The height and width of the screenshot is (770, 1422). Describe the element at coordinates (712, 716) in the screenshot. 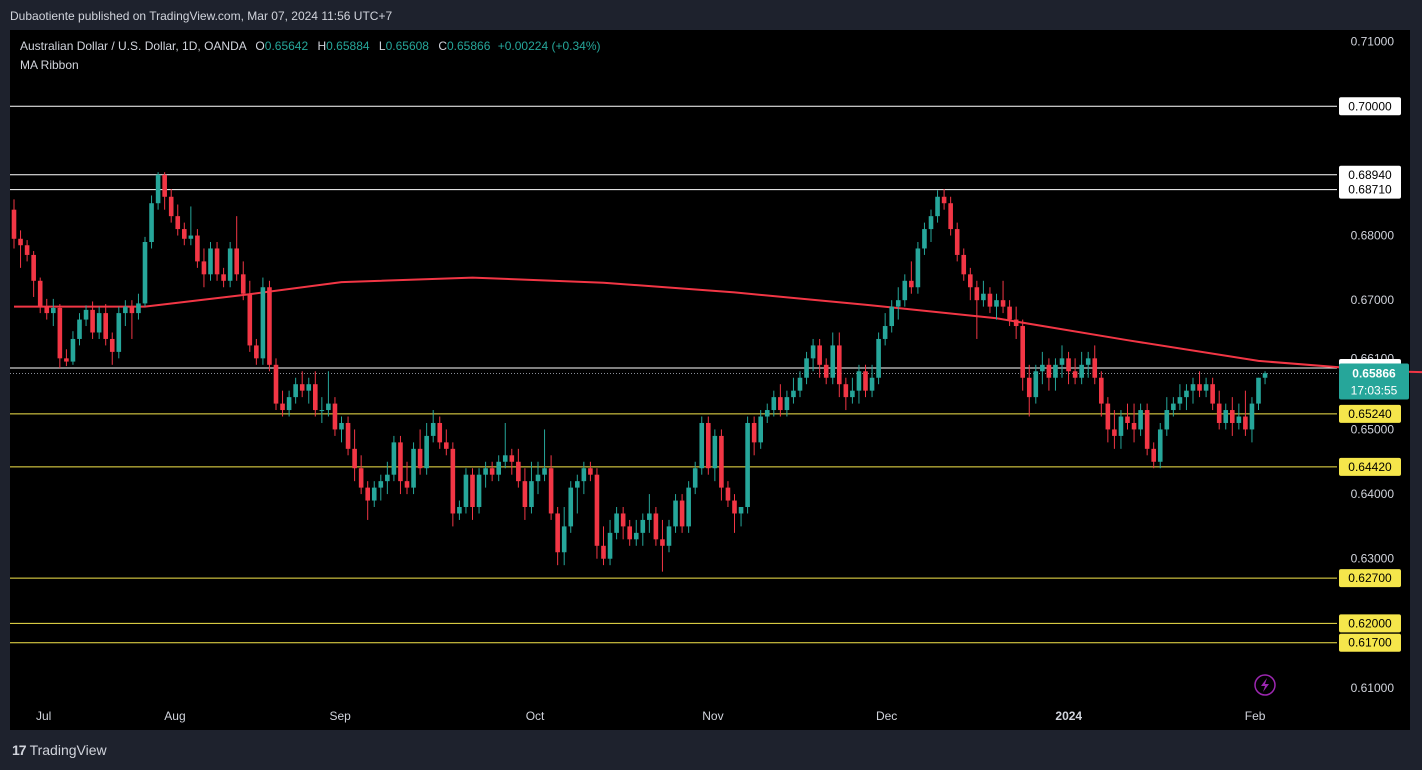

I see `time-tick-label: Nov` at that location.